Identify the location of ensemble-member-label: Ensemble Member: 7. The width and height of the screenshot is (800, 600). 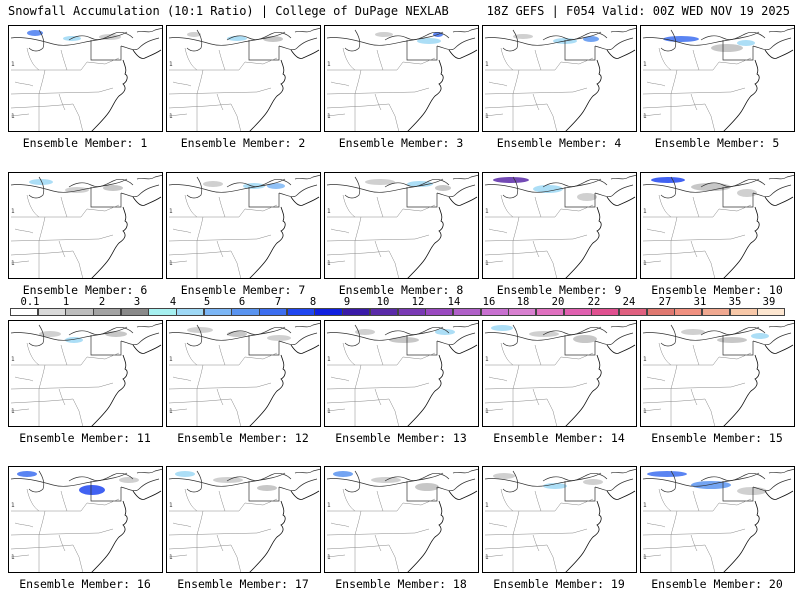
(243, 290).